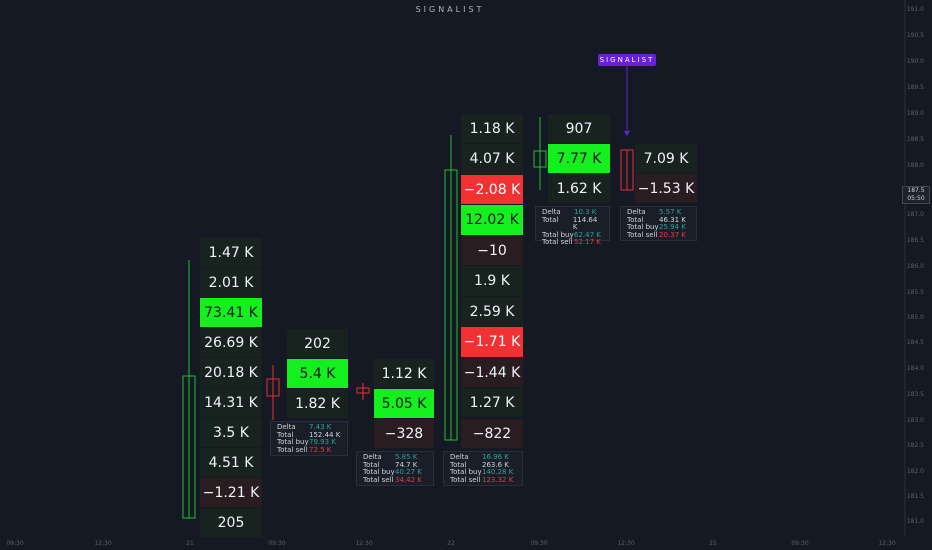 This screenshot has height=550, width=932. Describe the element at coordinates (231, 312) in the screenshot. I see `footprint-cell: 73.41 K` at that location.